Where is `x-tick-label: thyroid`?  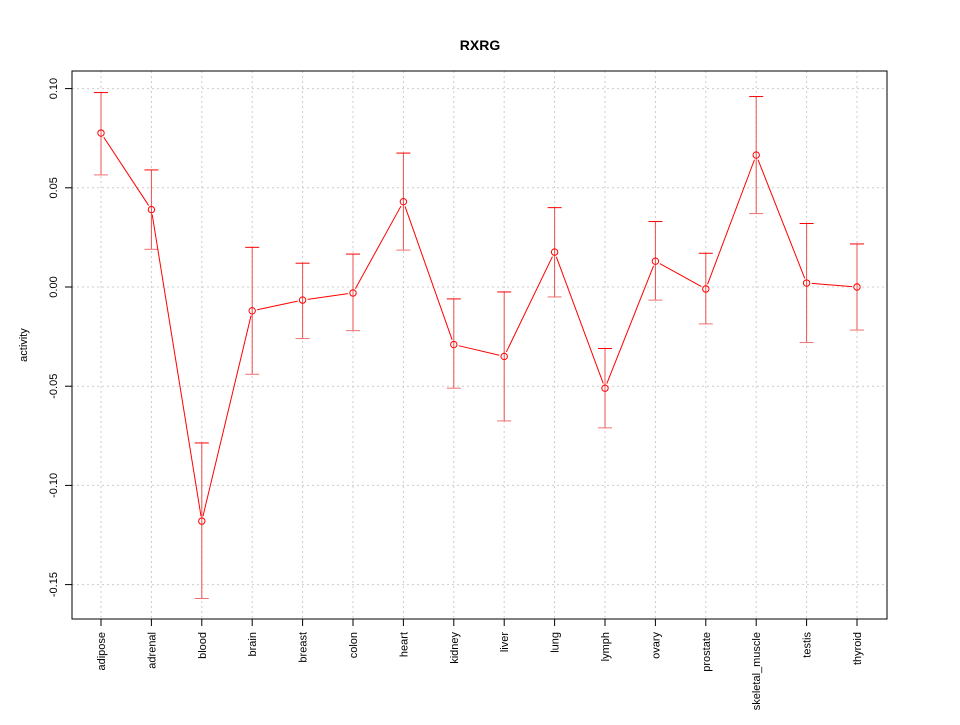
x-tick-label: thyroid is located at coordinates (858, 648).